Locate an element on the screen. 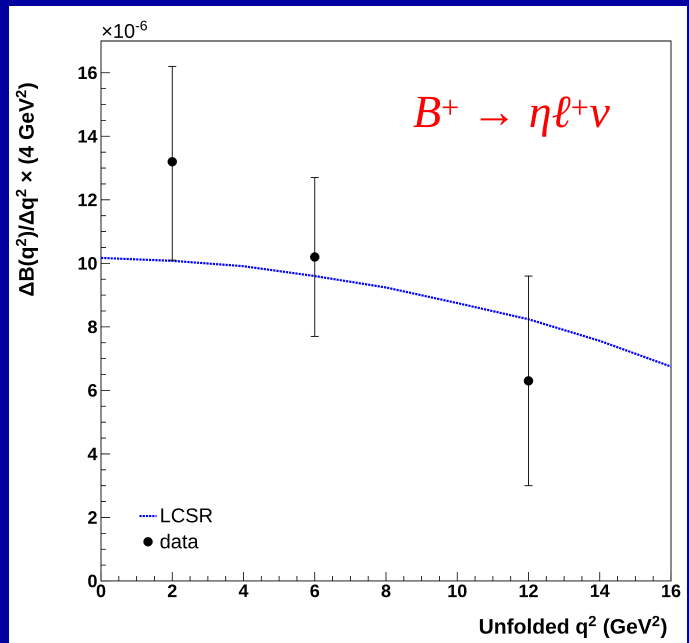  y-tick-label: 14 is located at coordinates (88, 136).